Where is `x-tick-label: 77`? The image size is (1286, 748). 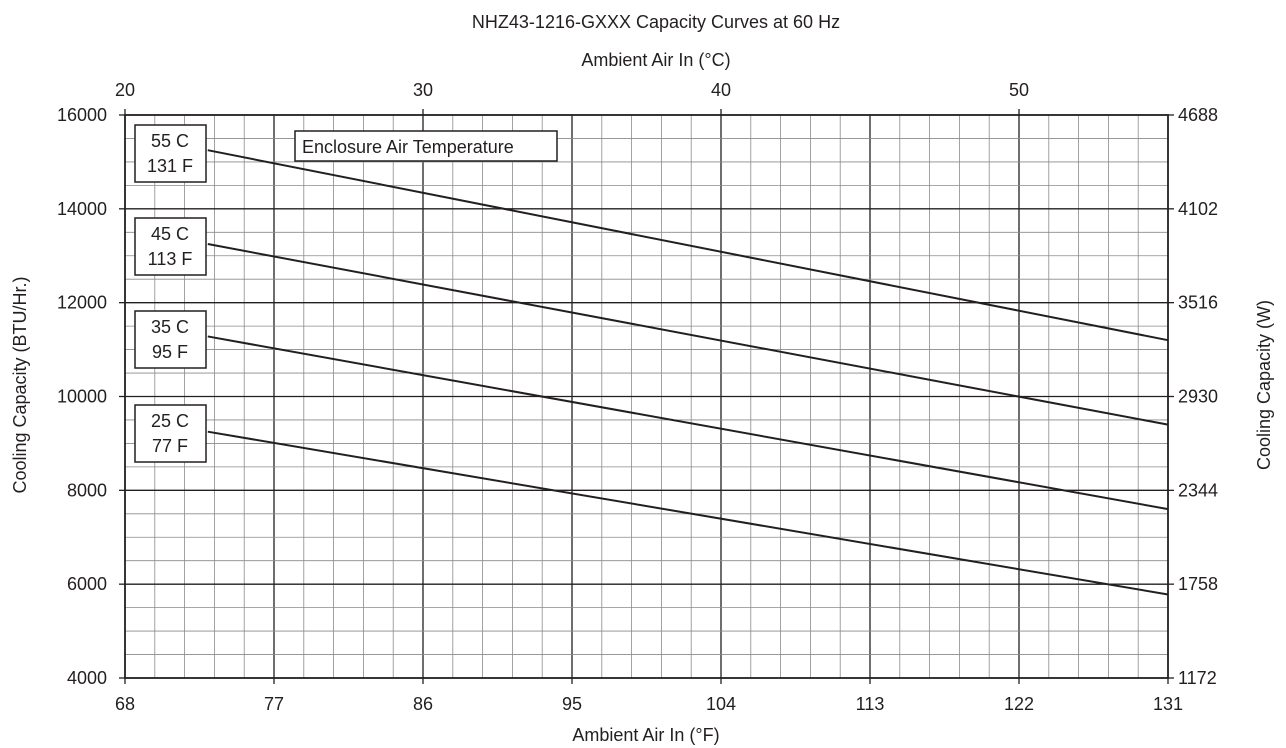 x-tick-label: 77 is located at coordinates (274, 704).